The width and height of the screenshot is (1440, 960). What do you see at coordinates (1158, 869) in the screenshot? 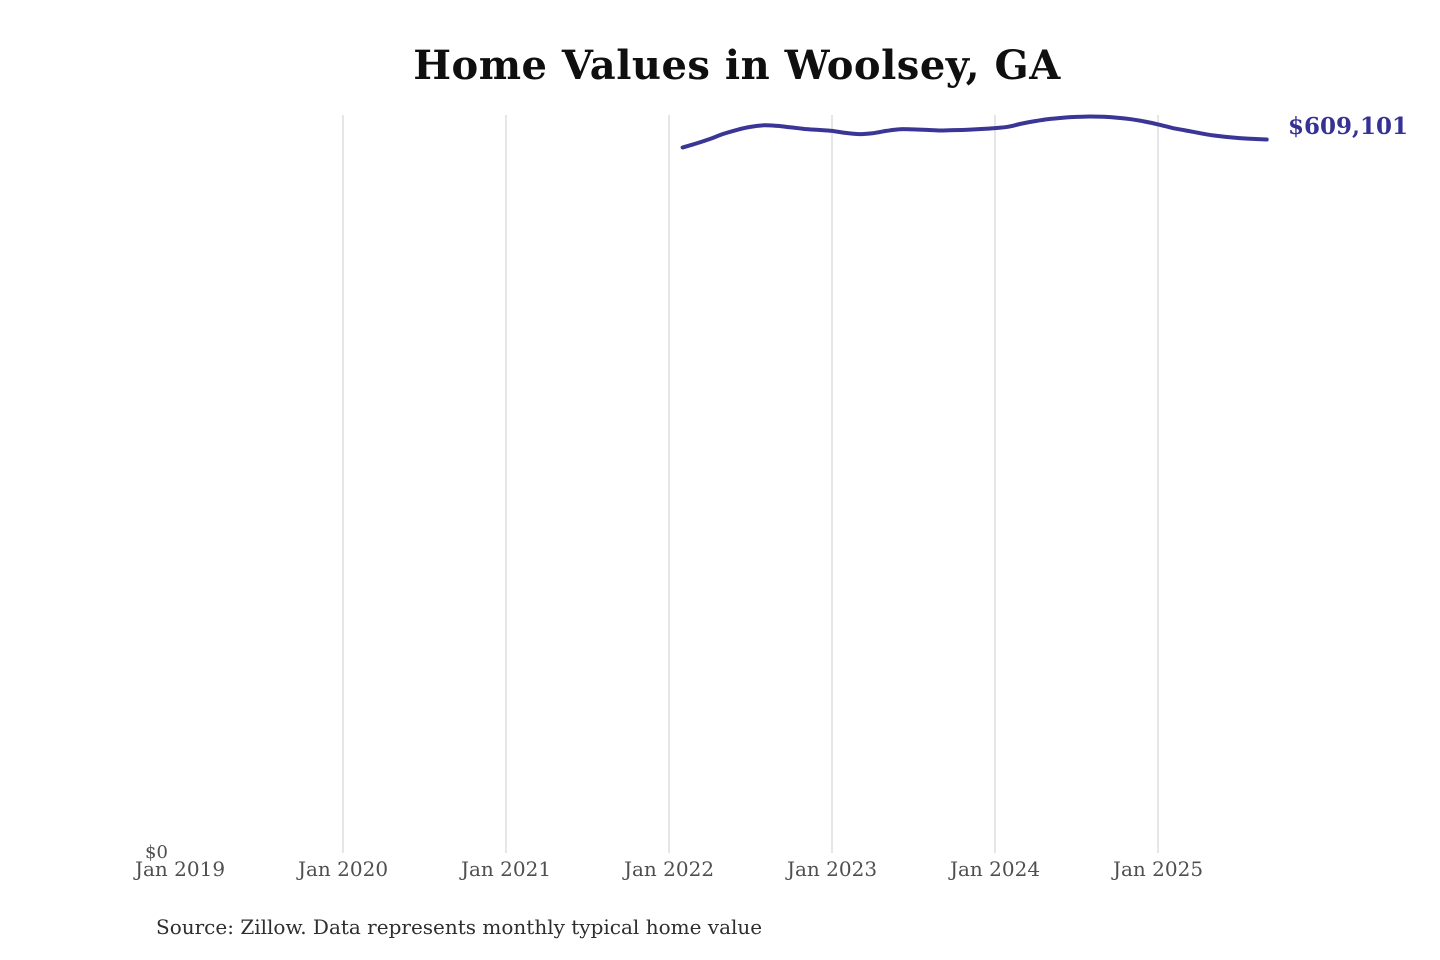
I see `x-tick-label-jan-2025: Jan 2025` at bounding box center [1158, 869].